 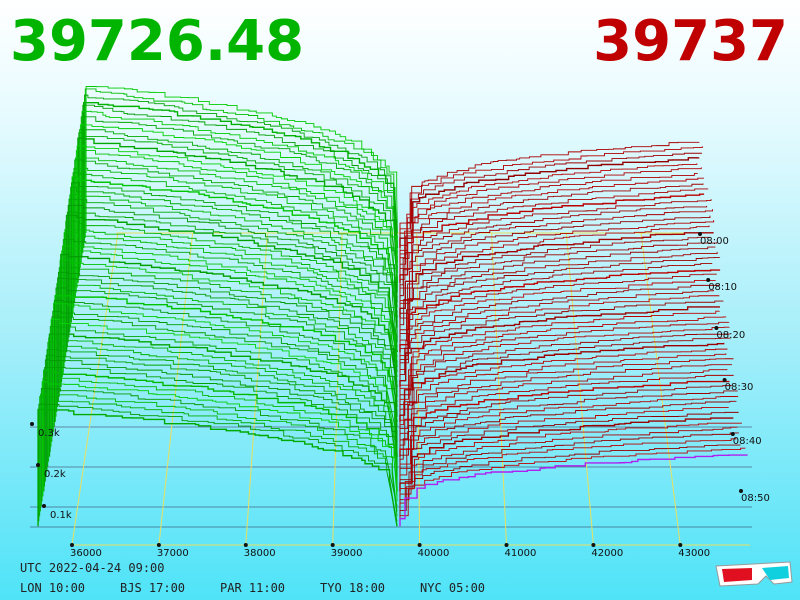 What do you see at coordinates (754, 574) in the screenshot?
I see `glasses-icon` at bounding box center [754, 574].